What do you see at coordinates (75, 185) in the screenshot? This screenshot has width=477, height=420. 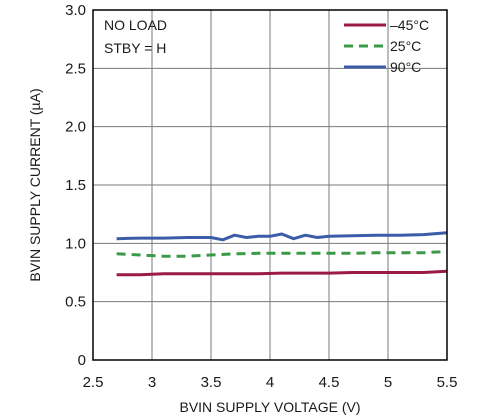 I see `y-tick-label: 1.5` at bounding box center [75, 185].